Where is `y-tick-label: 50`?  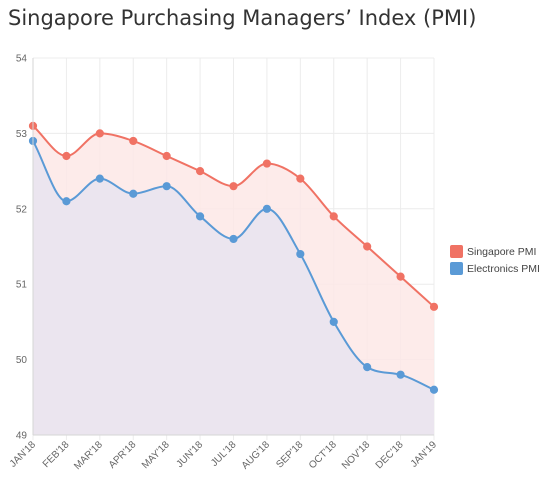 y-tick-label: 50 is located at coordinates (22, 360).